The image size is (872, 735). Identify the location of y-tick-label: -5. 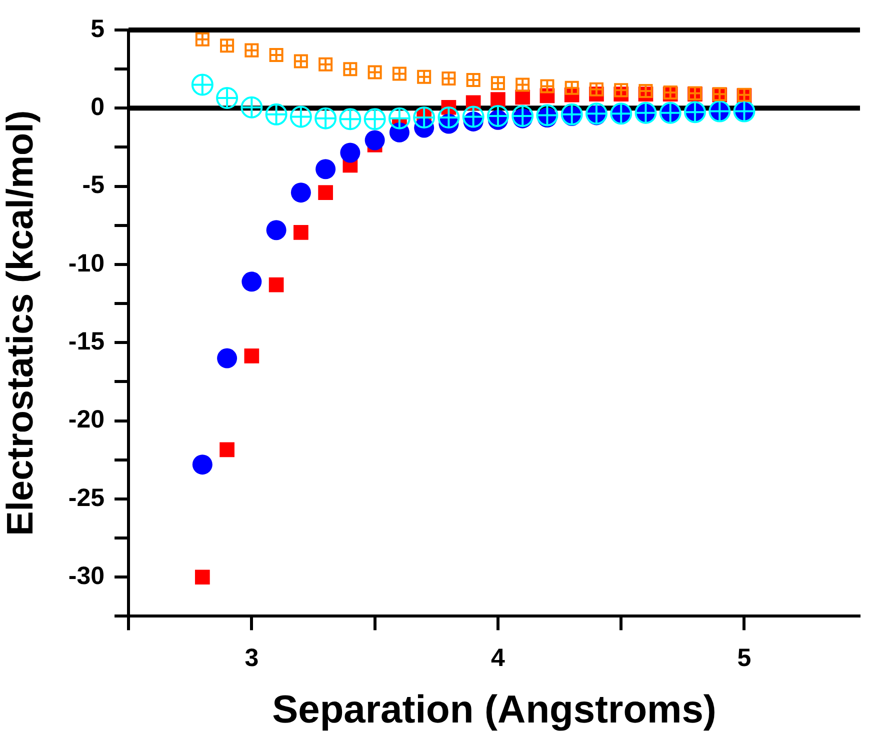
(93, 185).